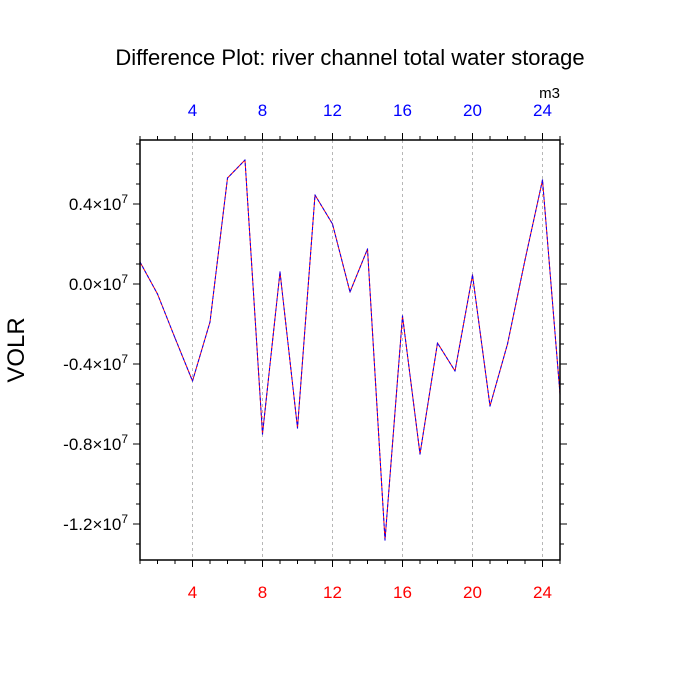  Describe the element at coordinates (542, 110) in the screenshot. I see `x-tick-label-top: 24` at that location.